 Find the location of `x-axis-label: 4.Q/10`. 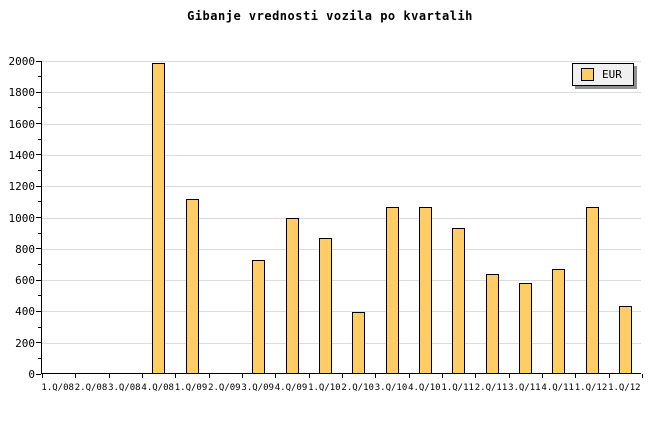

x-axis-label: 4.Q/10 is located at coordinates (424, 388).